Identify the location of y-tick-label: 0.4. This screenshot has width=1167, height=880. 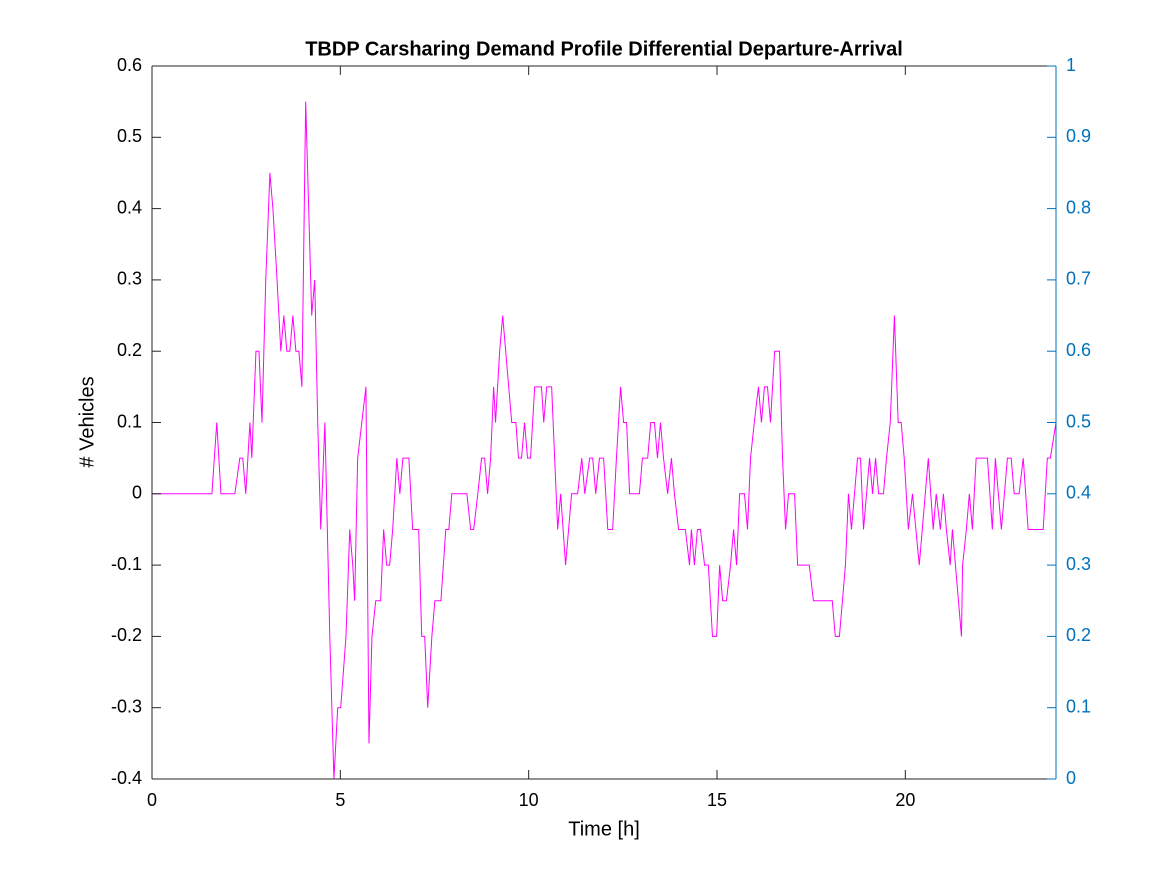
(129, 207).